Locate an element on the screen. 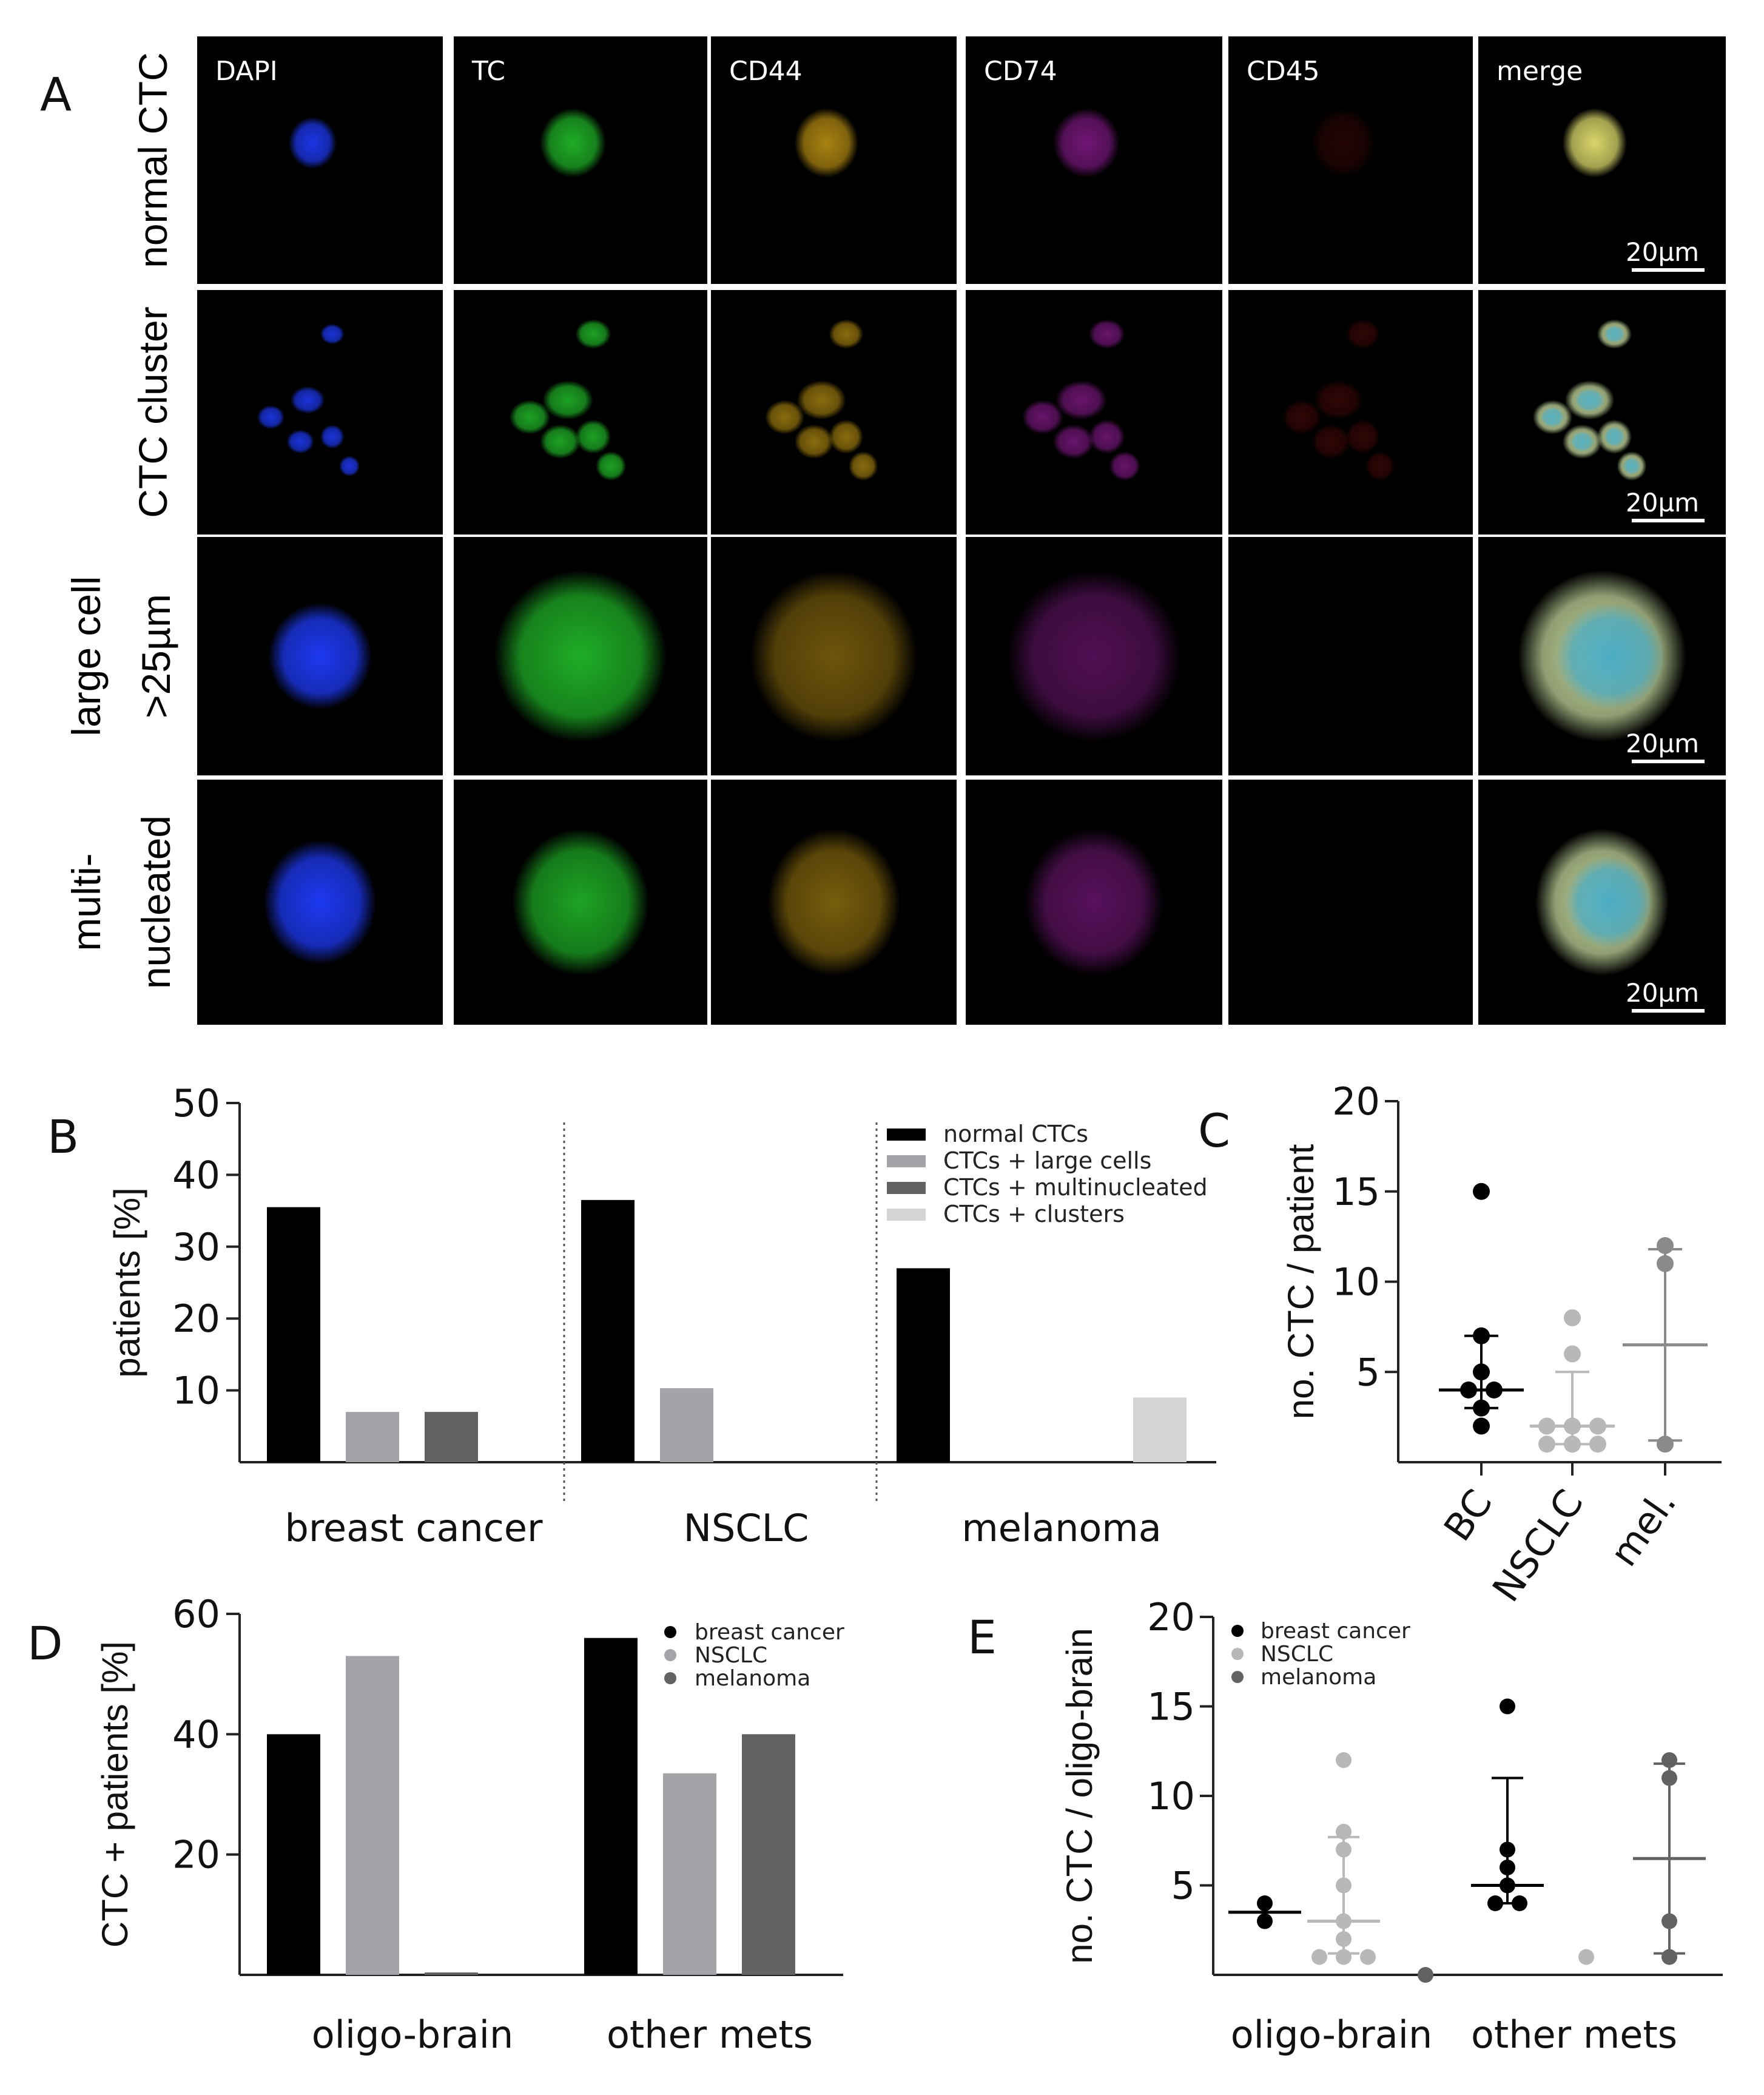 The image size is (1764, 2095). y-axis-label: CTC + patients [%] is located at coordinates (115, 1794).